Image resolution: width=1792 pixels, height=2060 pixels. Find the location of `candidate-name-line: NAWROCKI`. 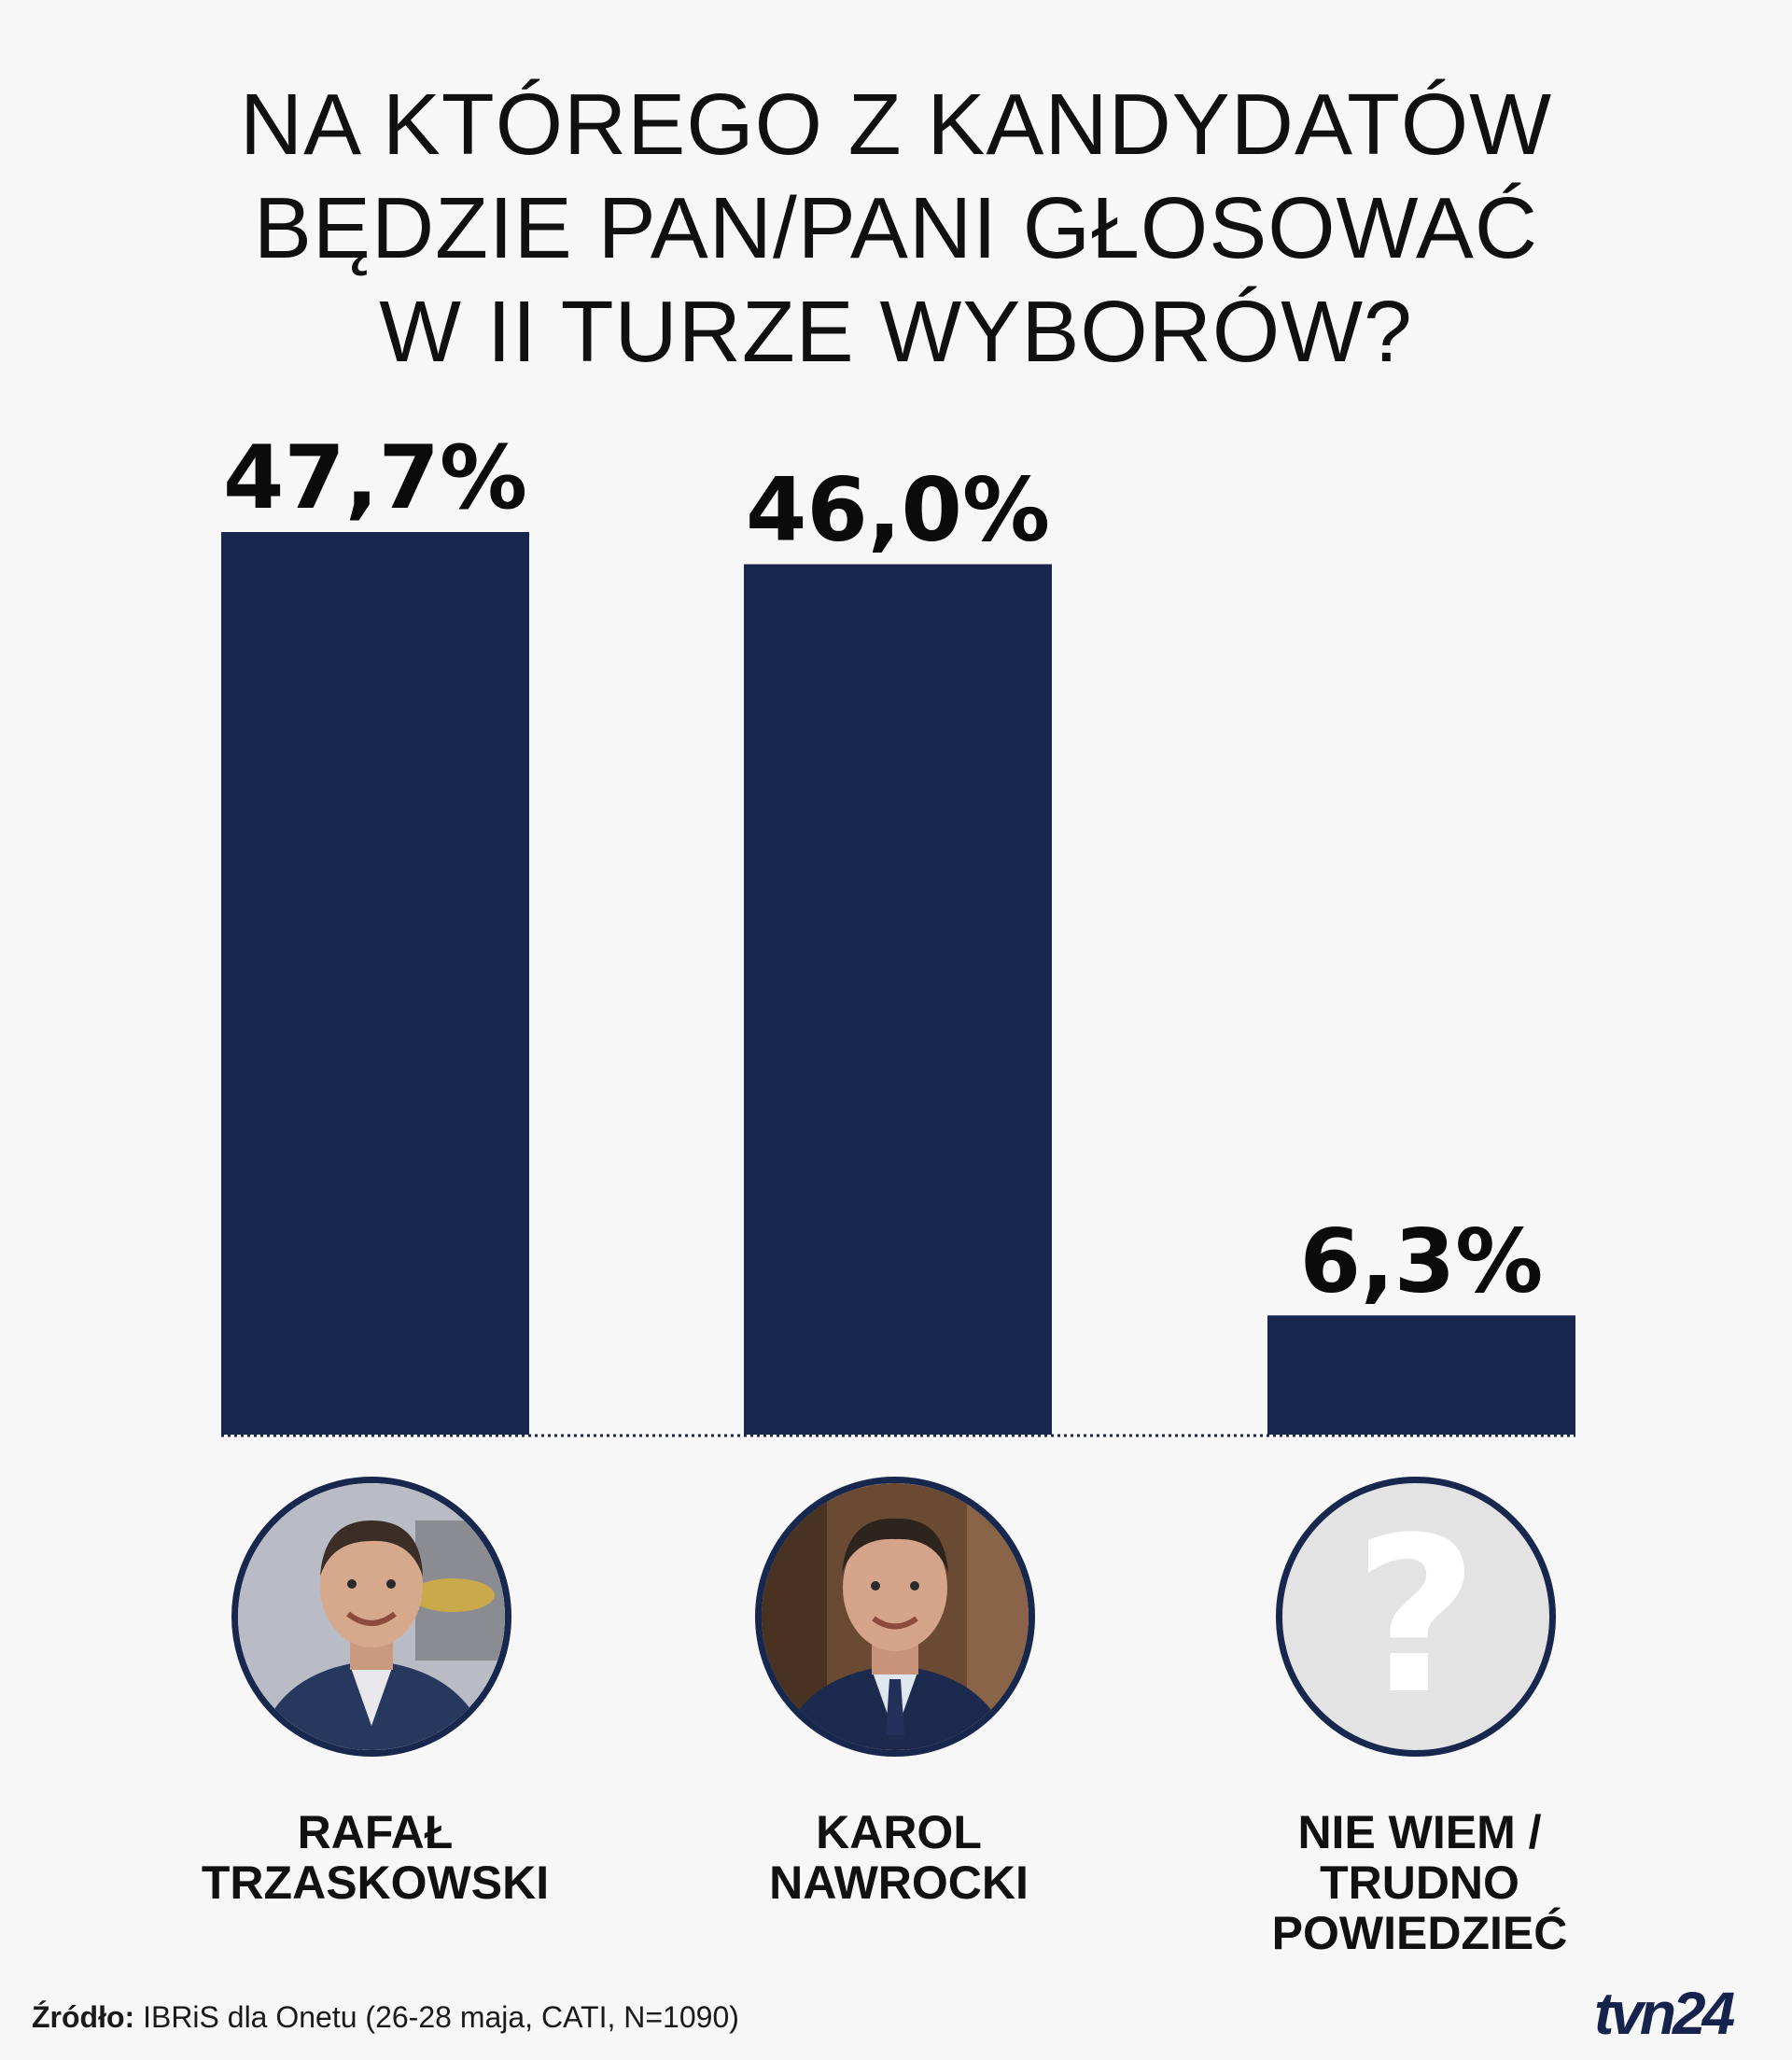

candidate-name-line: NAWROCKI is located at coordinates (899, 1883).